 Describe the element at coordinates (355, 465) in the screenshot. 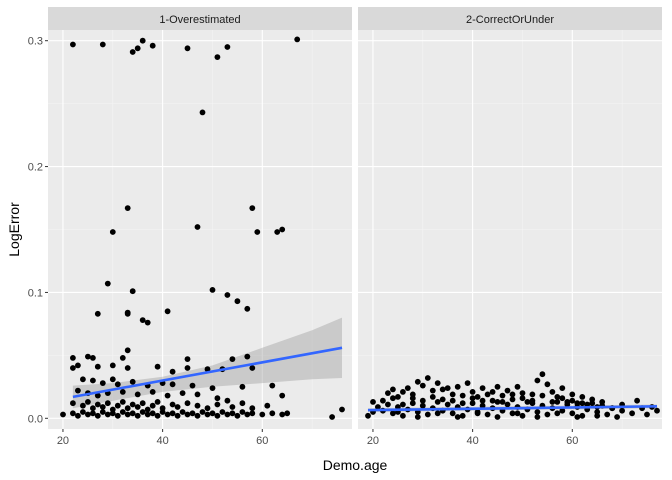

I see `x-axis-title: Demo.age` at that location.